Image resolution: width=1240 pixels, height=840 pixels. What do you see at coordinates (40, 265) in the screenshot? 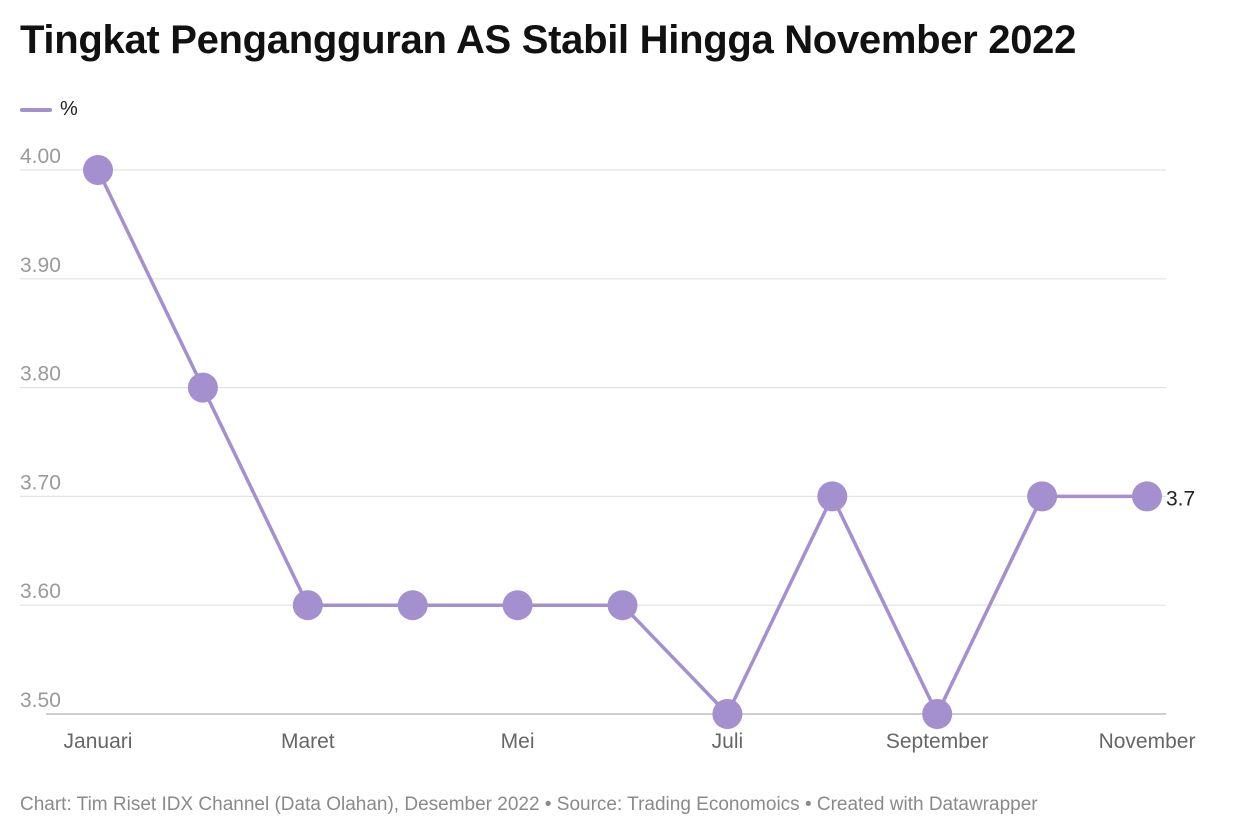
I see `y-tick-label: 3.90` at bounding box center [40, 265].